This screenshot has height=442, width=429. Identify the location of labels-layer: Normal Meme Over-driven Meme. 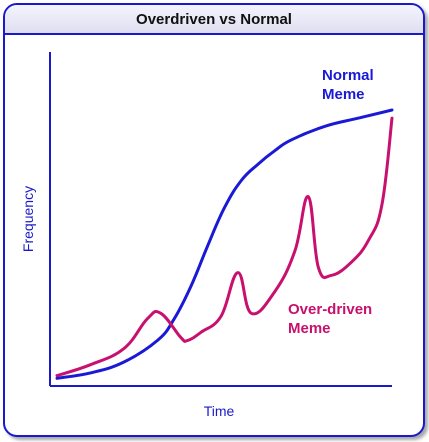
(331, 202).